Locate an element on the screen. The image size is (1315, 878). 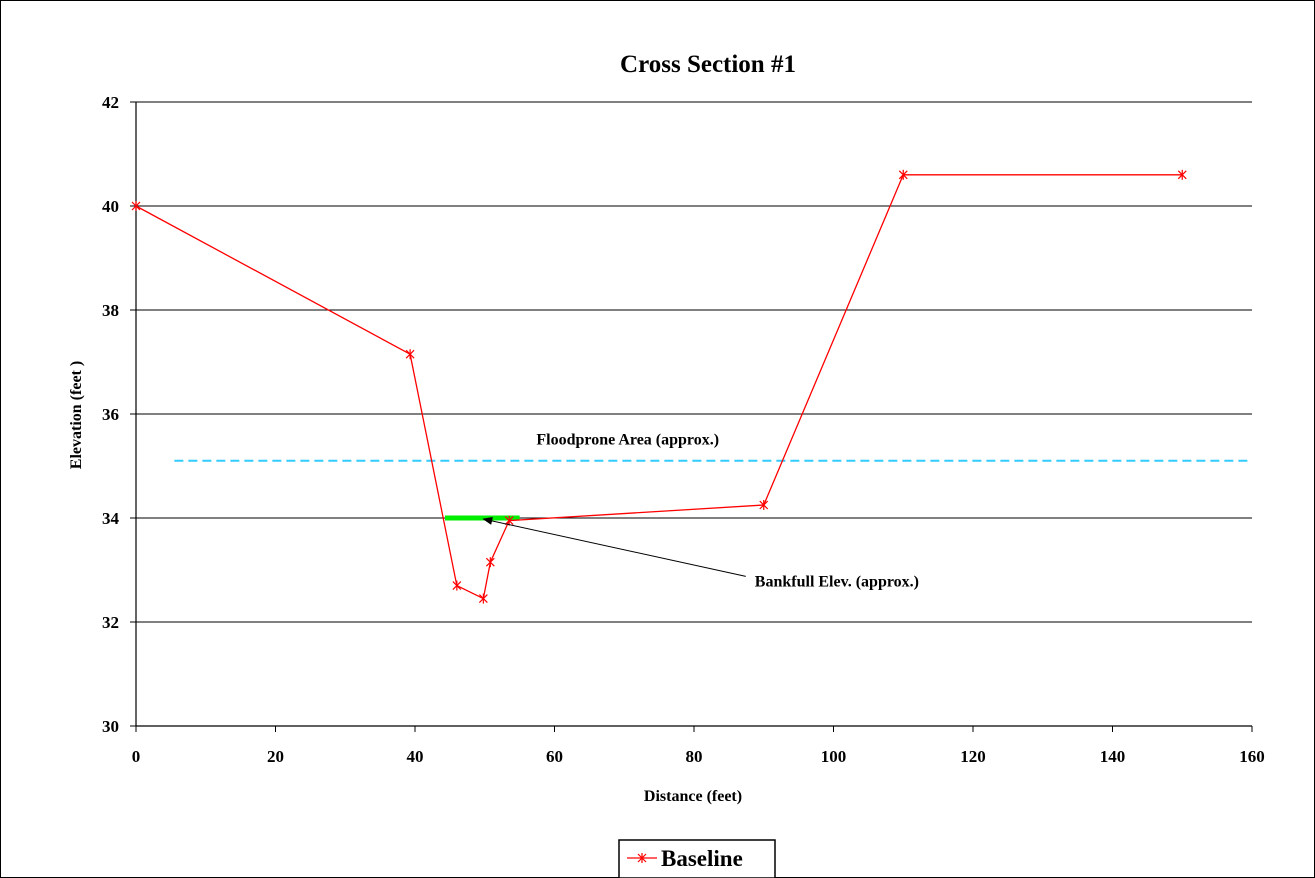
x-tick-label-80: 80 is located at coordinates (694, 756).